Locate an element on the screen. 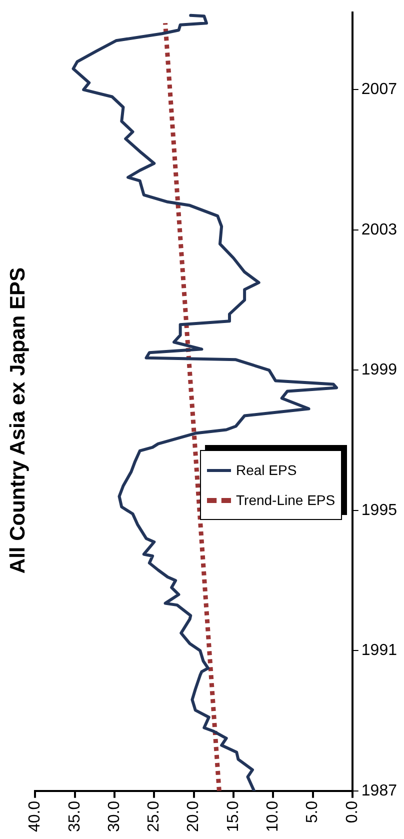 Image resolution: width=404 pixels, height=839 pixels. x-tick-label: 35.0 is located at coordinates (75, 816).